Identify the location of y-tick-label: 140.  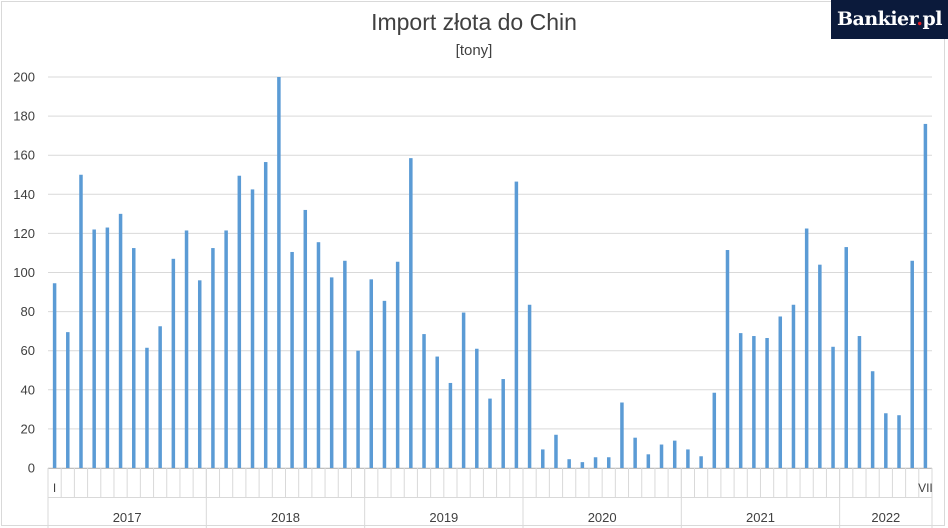
(24, 194).